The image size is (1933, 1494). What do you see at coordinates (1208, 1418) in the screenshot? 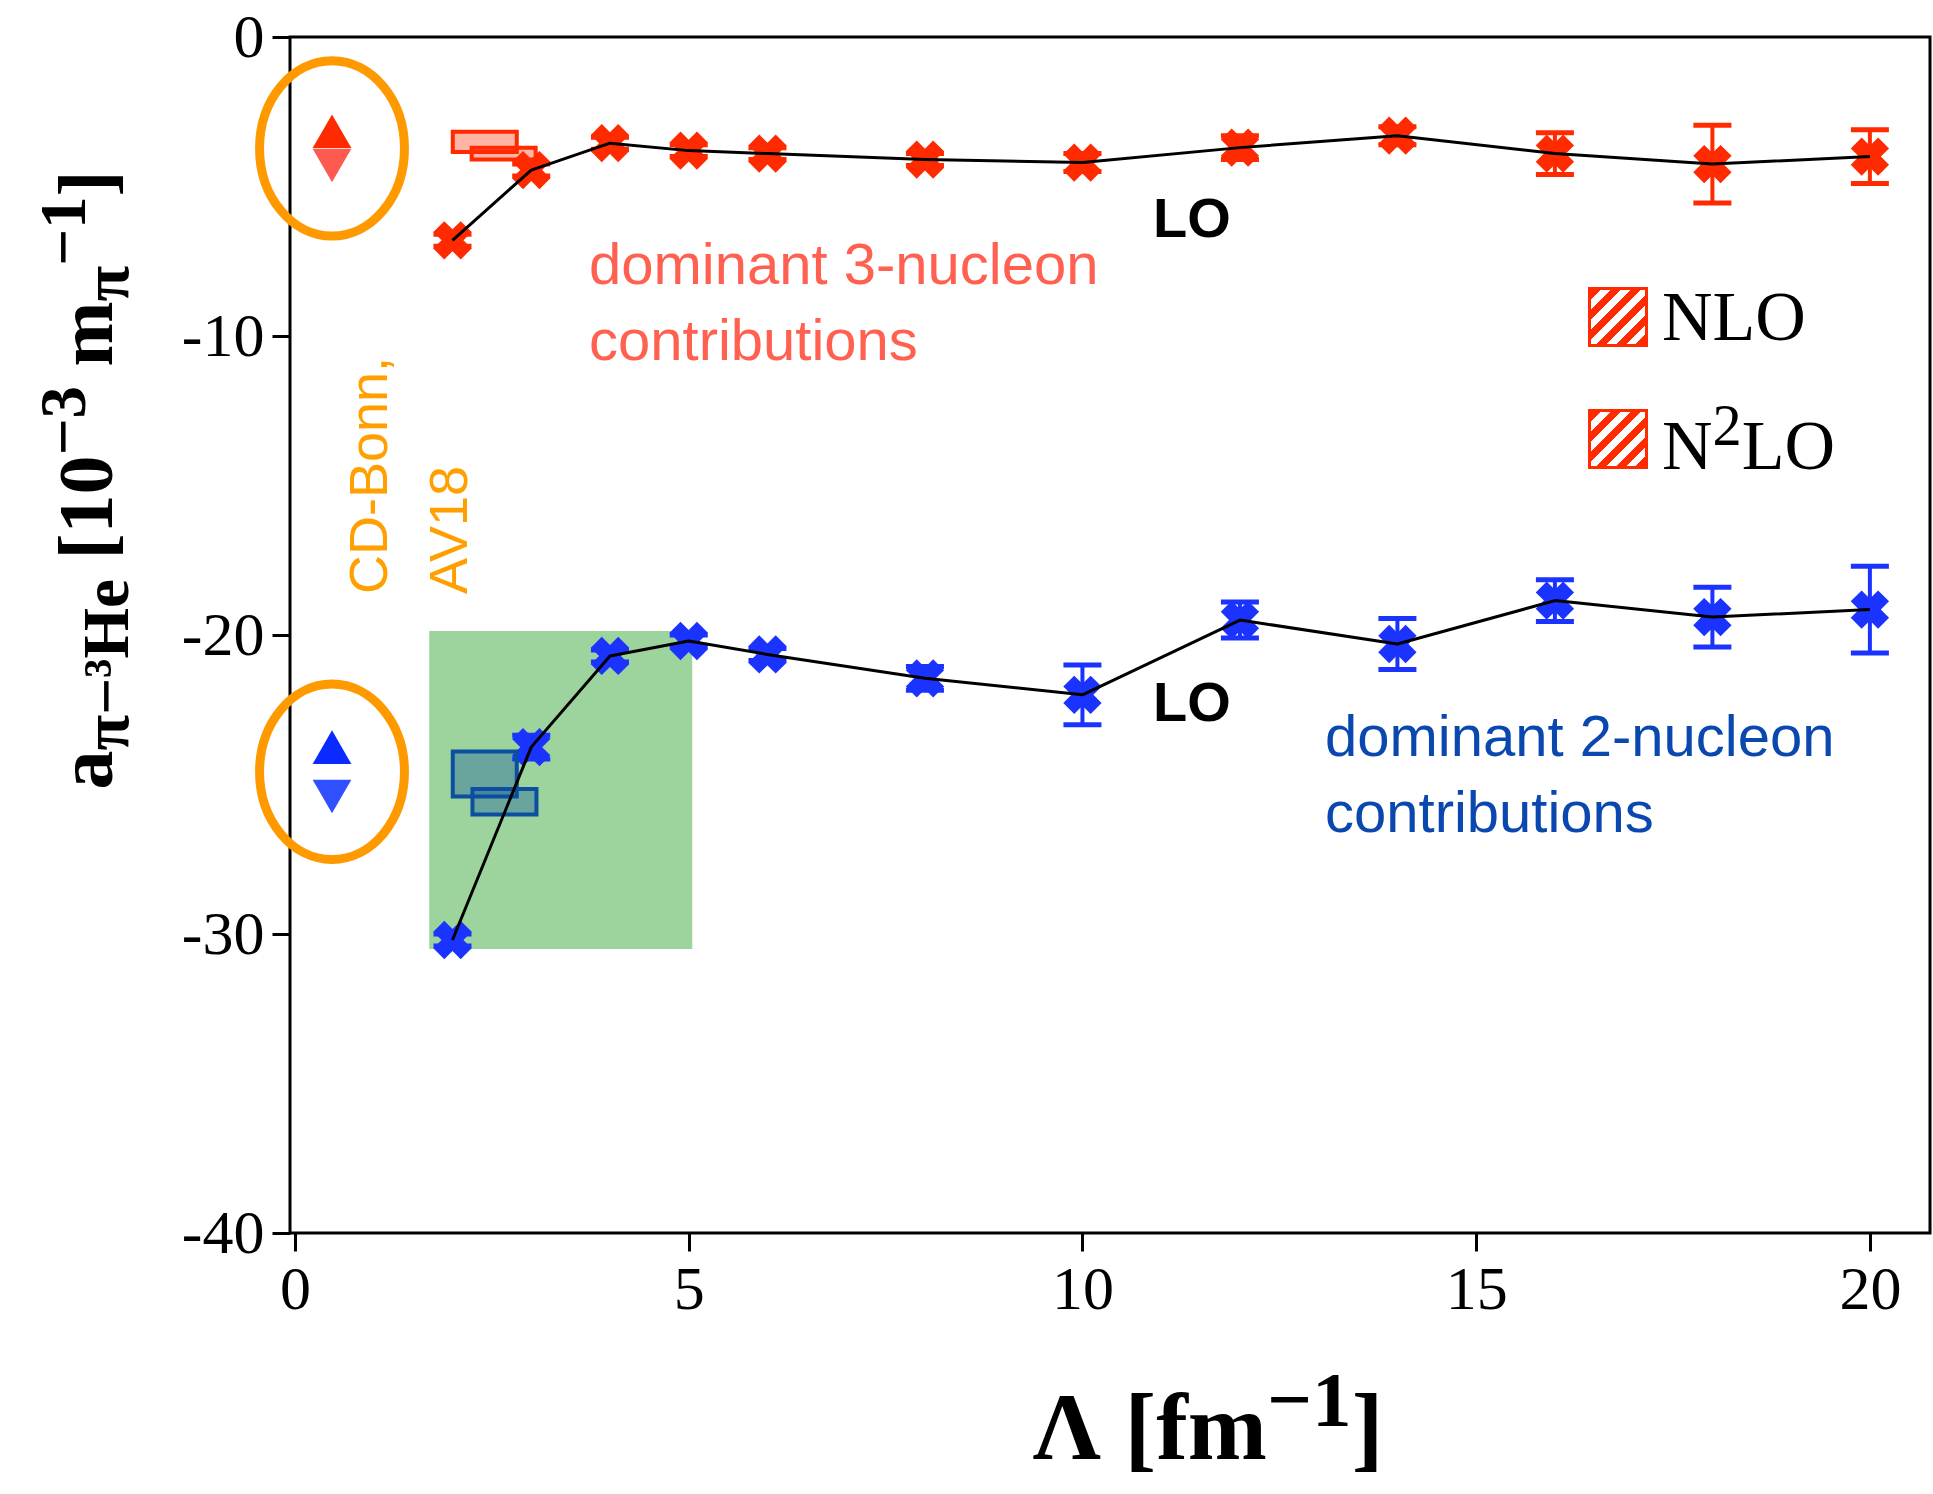
I see `x-axis-title: Λ [fm$^{−1}$]` at bounding box center [1208, 1418].